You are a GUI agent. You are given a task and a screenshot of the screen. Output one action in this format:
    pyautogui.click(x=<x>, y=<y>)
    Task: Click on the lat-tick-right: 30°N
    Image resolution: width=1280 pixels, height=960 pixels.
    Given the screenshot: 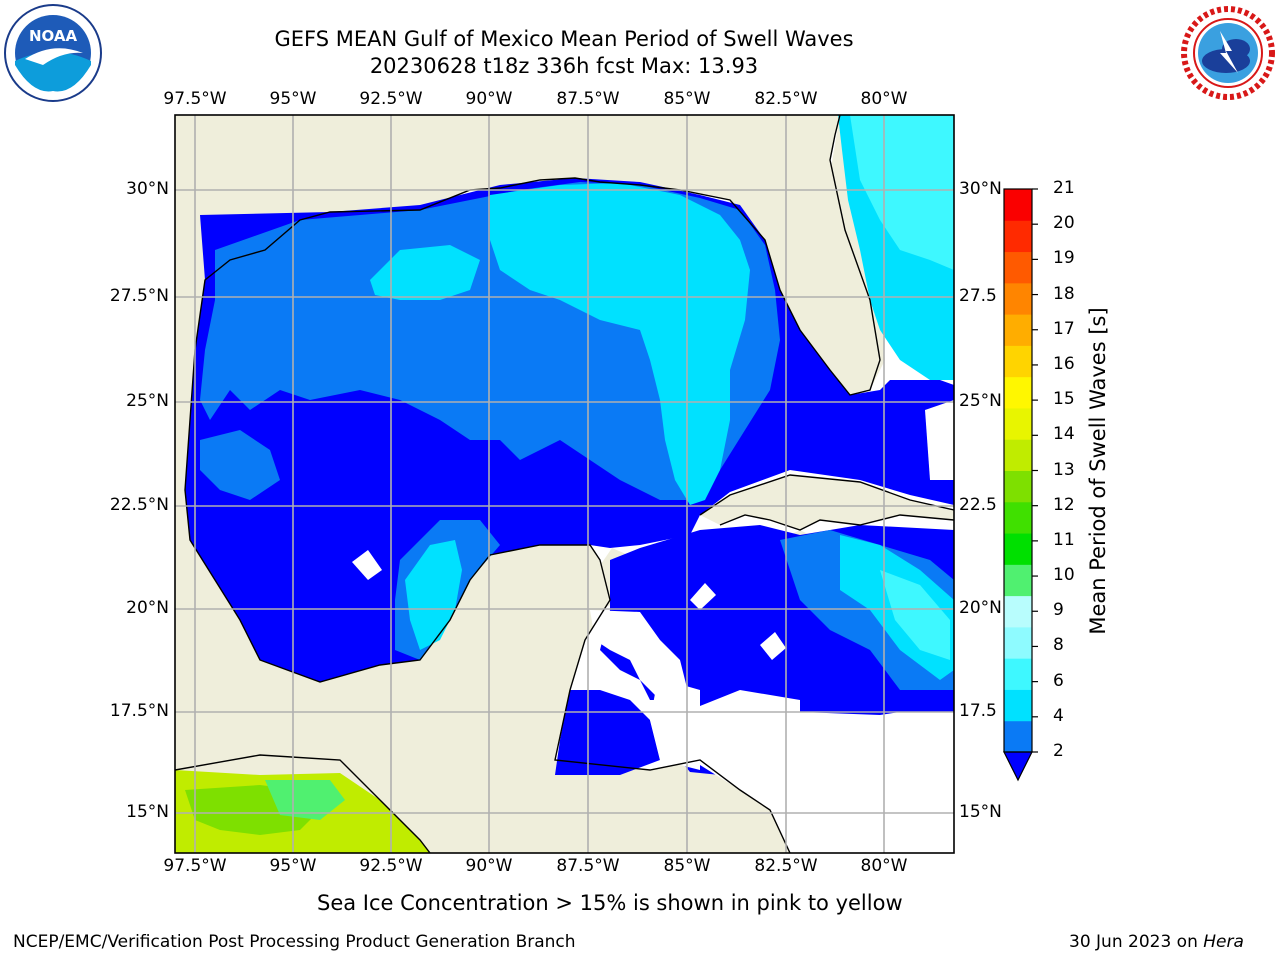 What is the action you would take?
    pyautogui.click(x=980, y=189)
    